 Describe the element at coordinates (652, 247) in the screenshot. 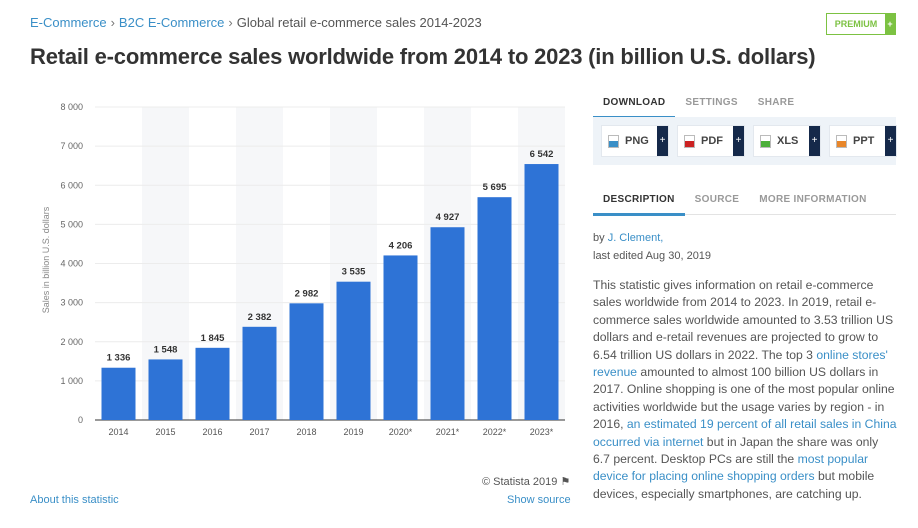

I see `byline: by J. Clement, last edited Aug 30, 2019` at that location.